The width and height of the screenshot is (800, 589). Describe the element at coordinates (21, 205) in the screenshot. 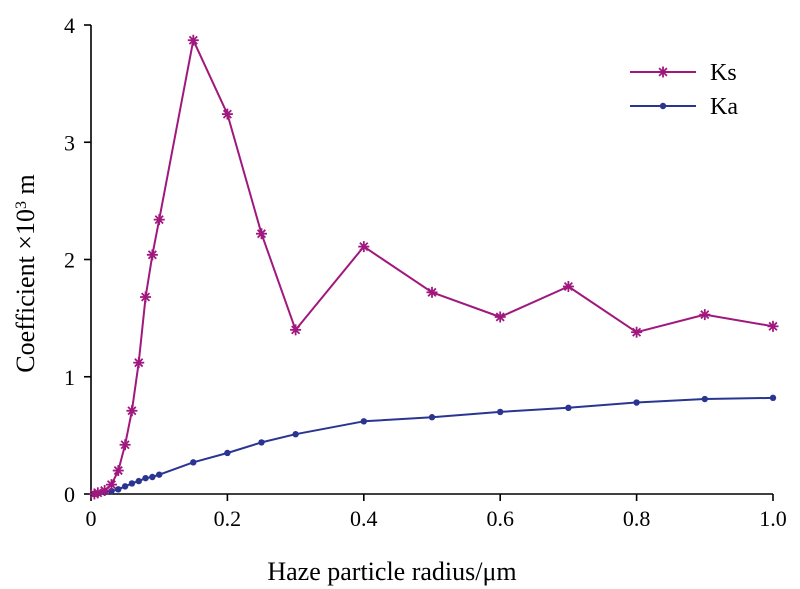

I see `y-axis-title-exponent: 3` at that location.